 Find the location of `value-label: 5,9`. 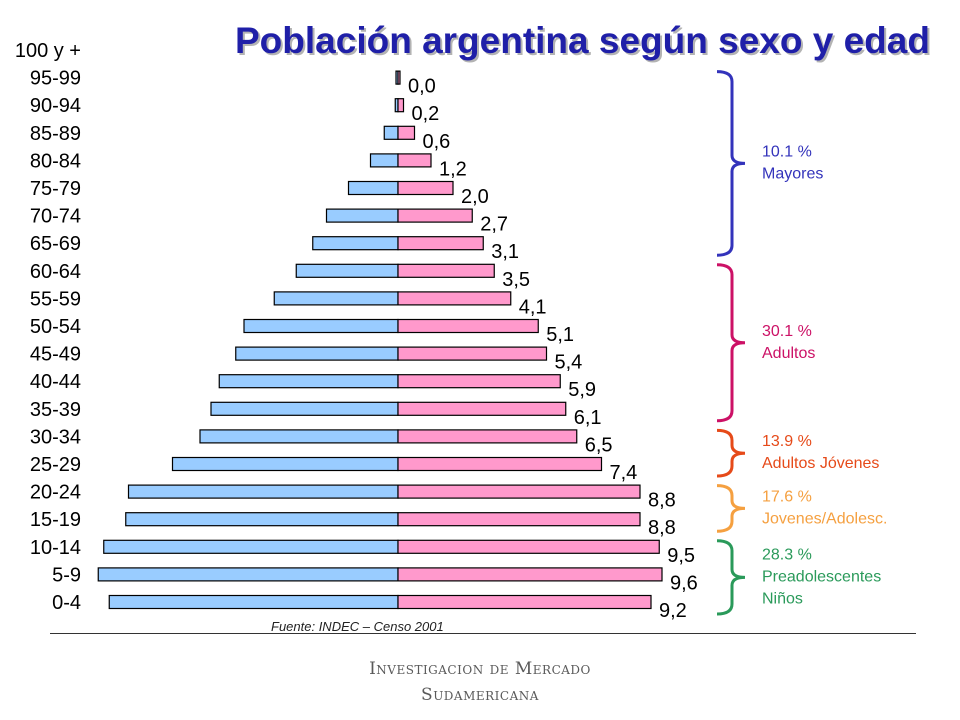

value-label: 5,9 is located at coordinates (582, 390).